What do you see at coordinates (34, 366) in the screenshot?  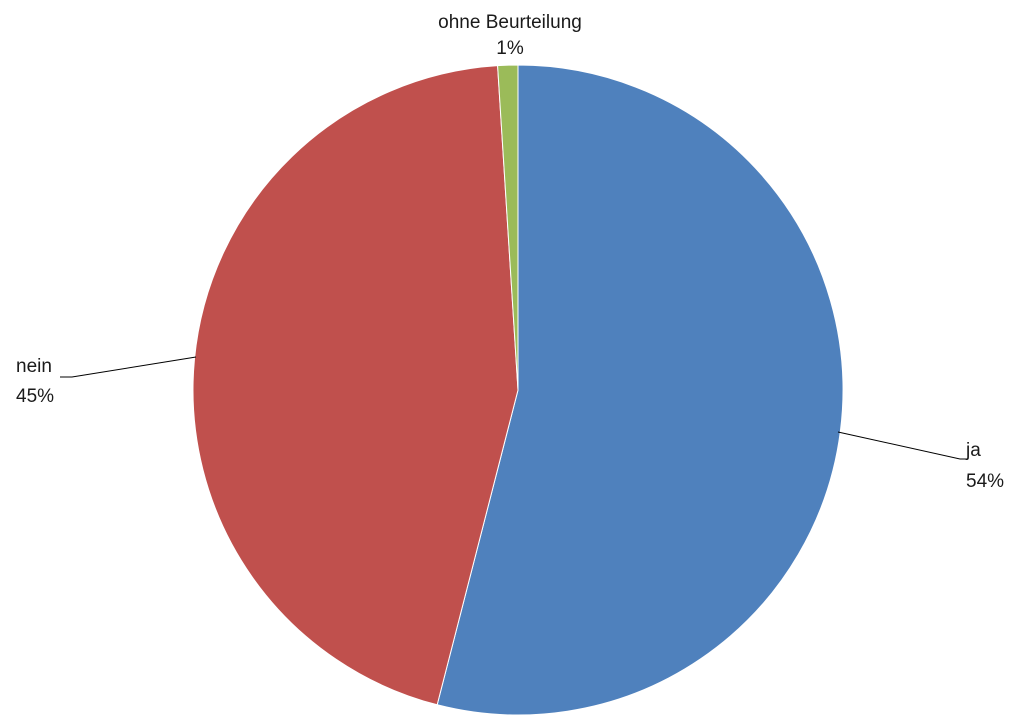 I see `slice-name-label: nein` at bounding box center [34, 366].